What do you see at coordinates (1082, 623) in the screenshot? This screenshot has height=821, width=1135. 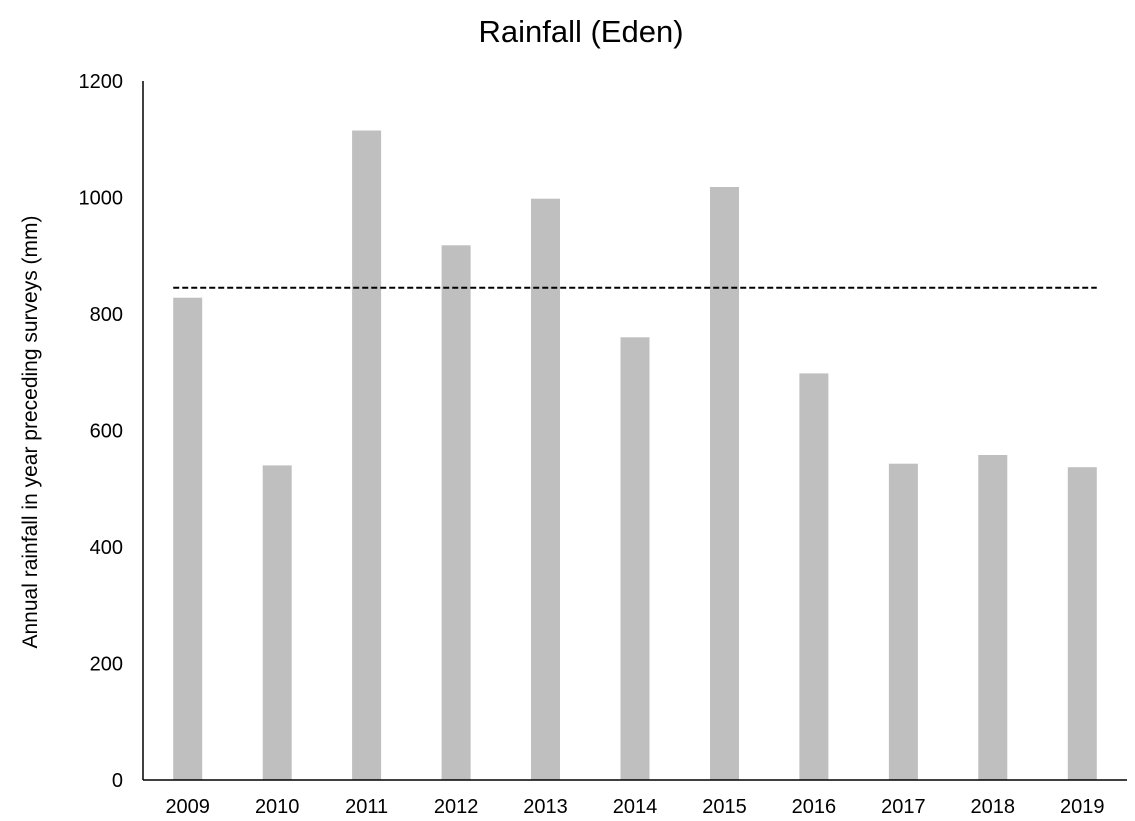 I see `bar-2019` at bounding box center [1082, 623].